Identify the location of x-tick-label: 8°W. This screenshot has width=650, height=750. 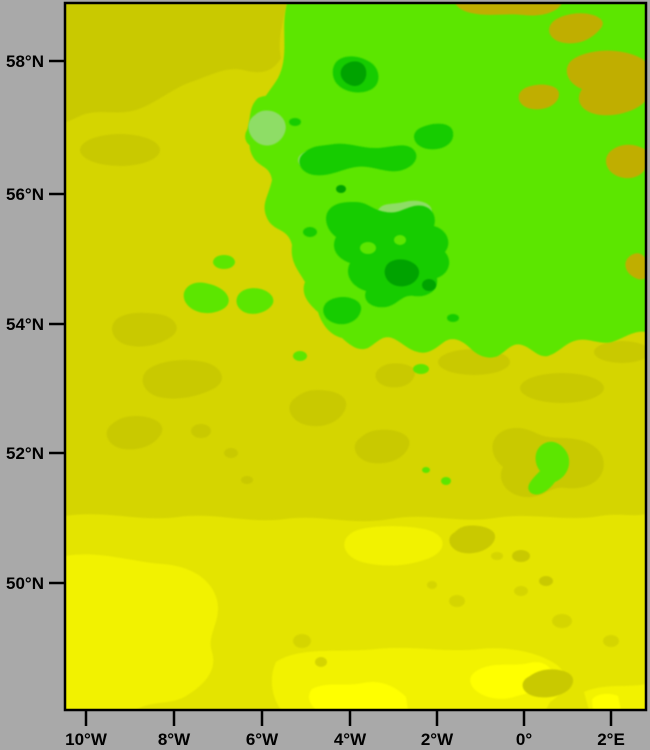
(174, 739).